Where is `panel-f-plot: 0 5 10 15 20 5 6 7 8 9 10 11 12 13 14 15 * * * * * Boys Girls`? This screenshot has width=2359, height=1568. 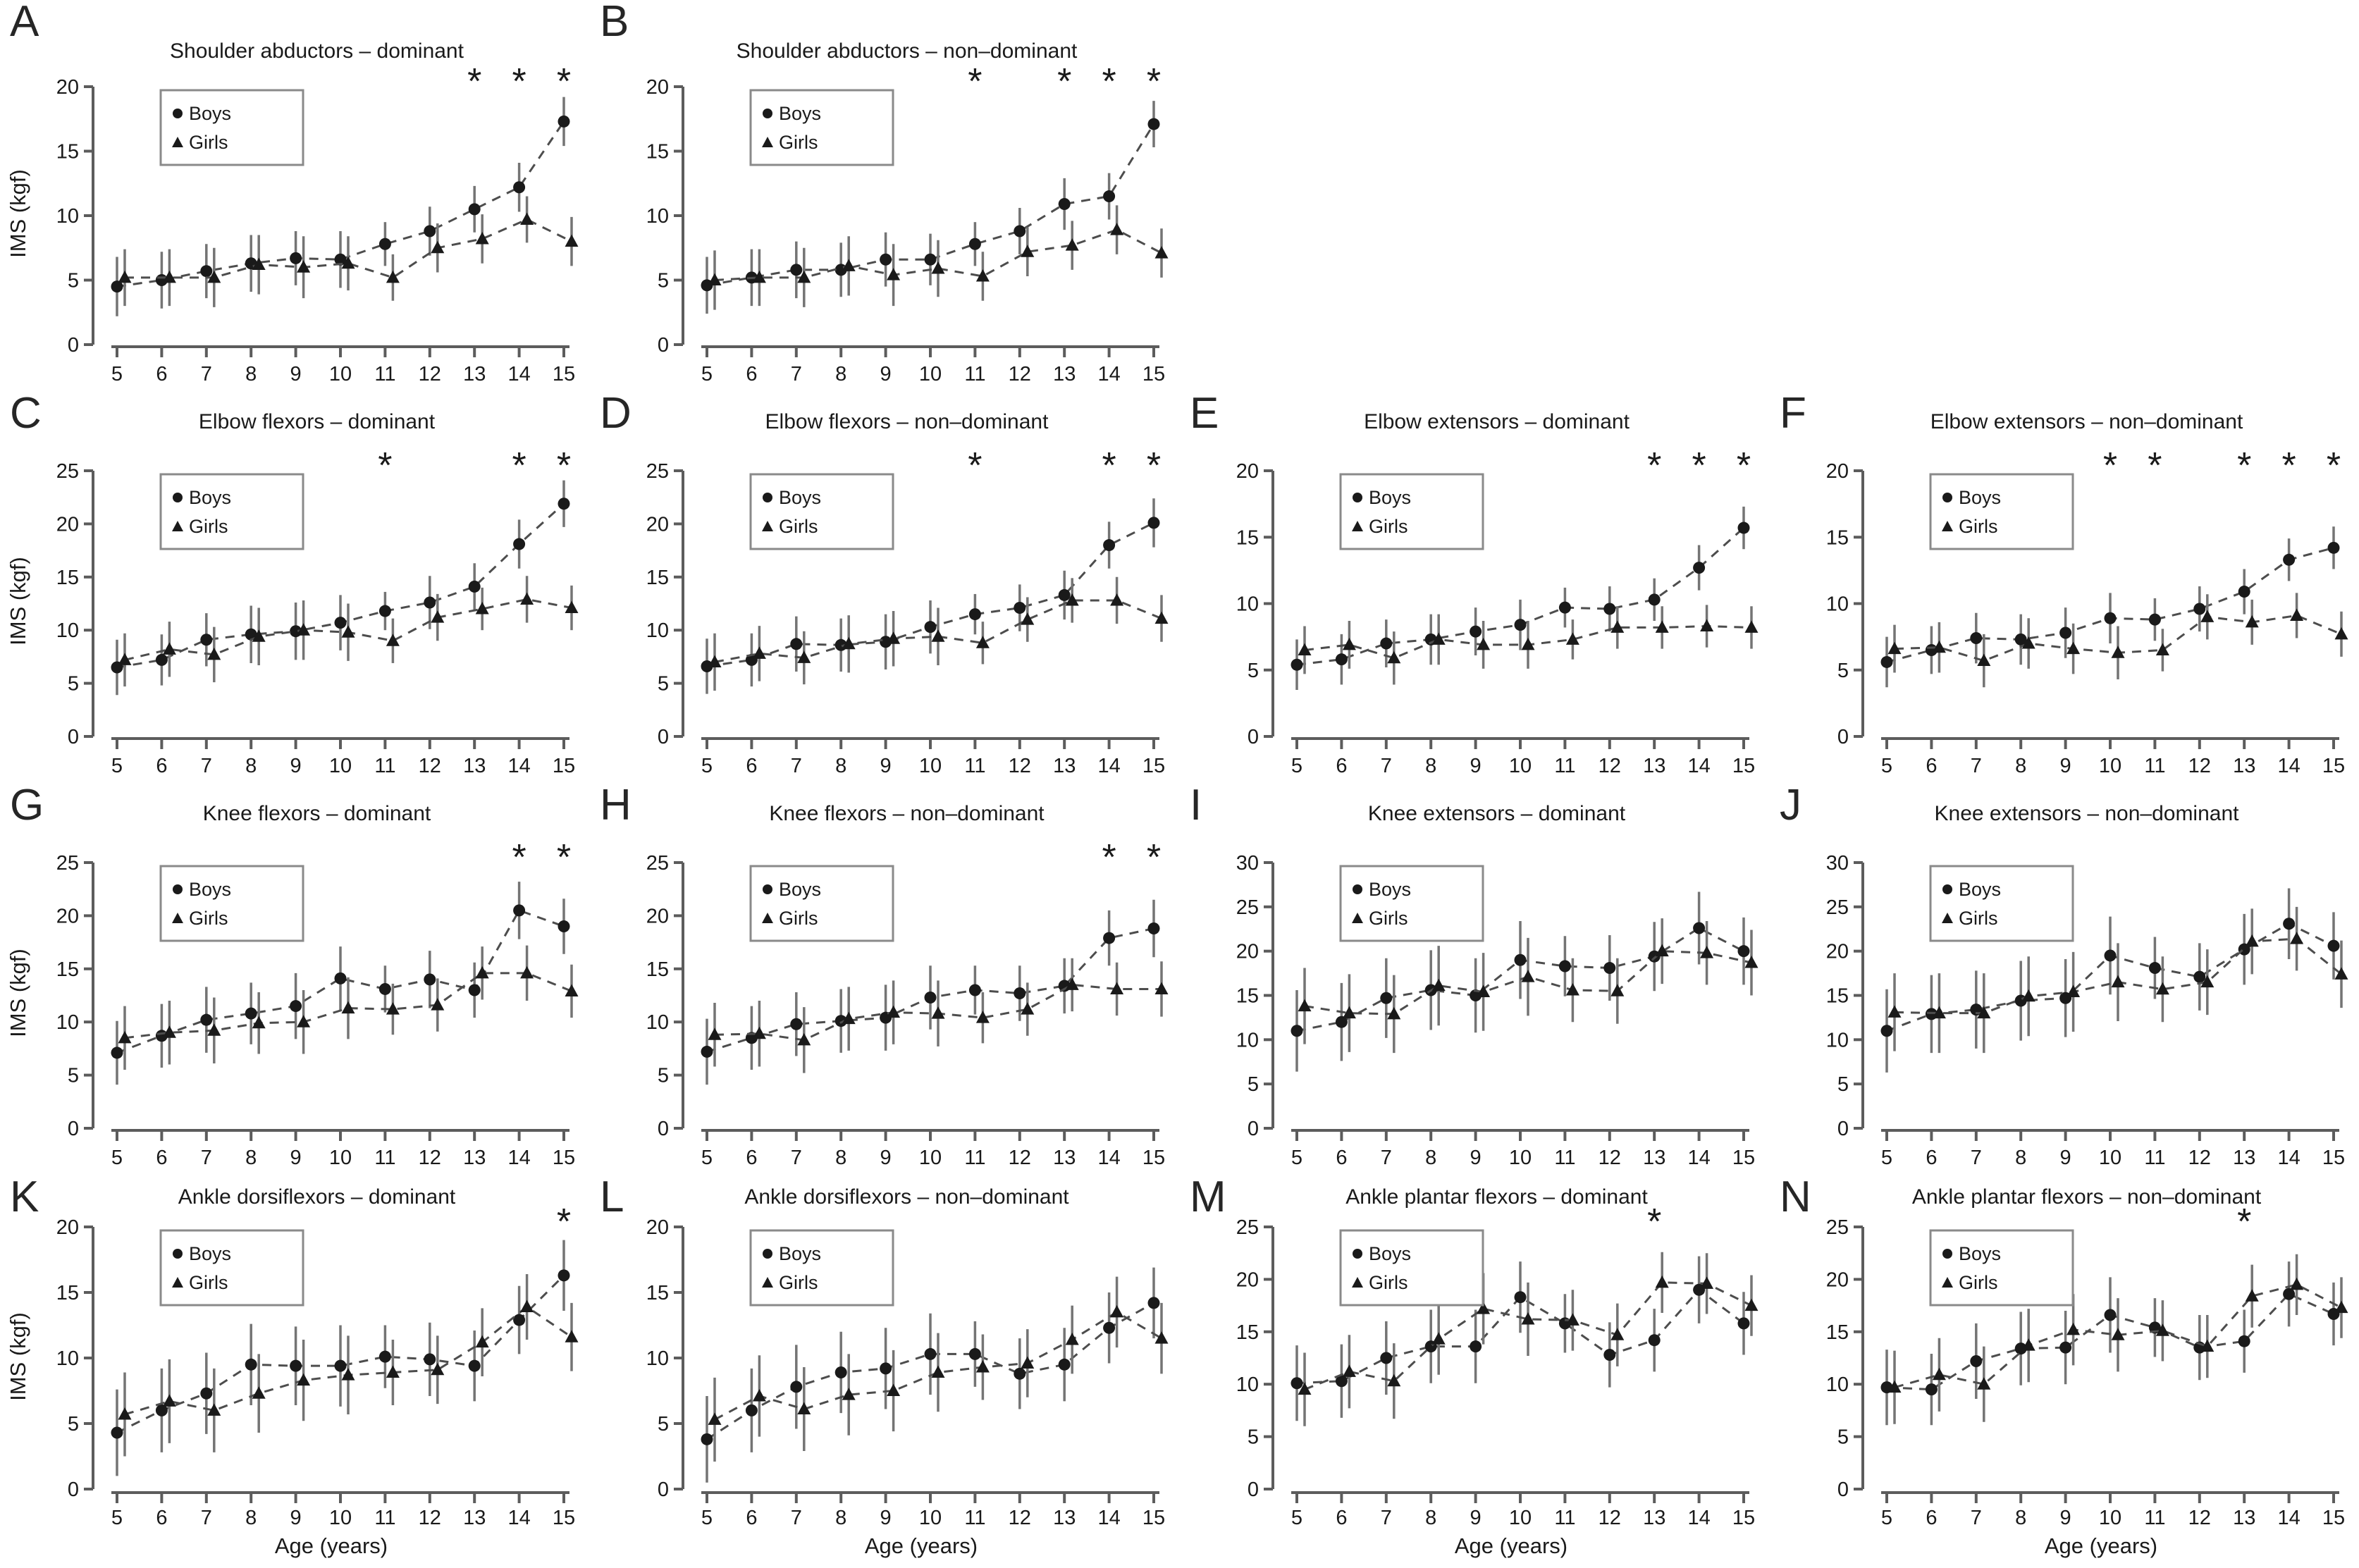 panel-f-plot: 0 5 10 15 20 5 6 7 8 9 10 11 12 13 14 15 * * * * * Boys Girls is located at coordinates (2087, 611).